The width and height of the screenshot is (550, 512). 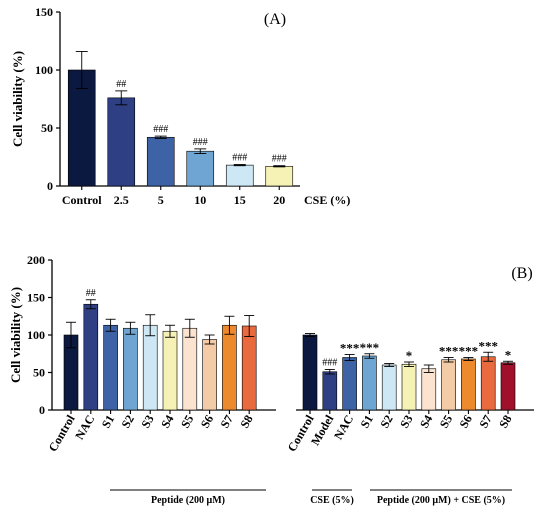 What do you see at coordinates (161, 200) in the screenshot?
I see `x-tick-label: 5` at bounding box center [161, 200].